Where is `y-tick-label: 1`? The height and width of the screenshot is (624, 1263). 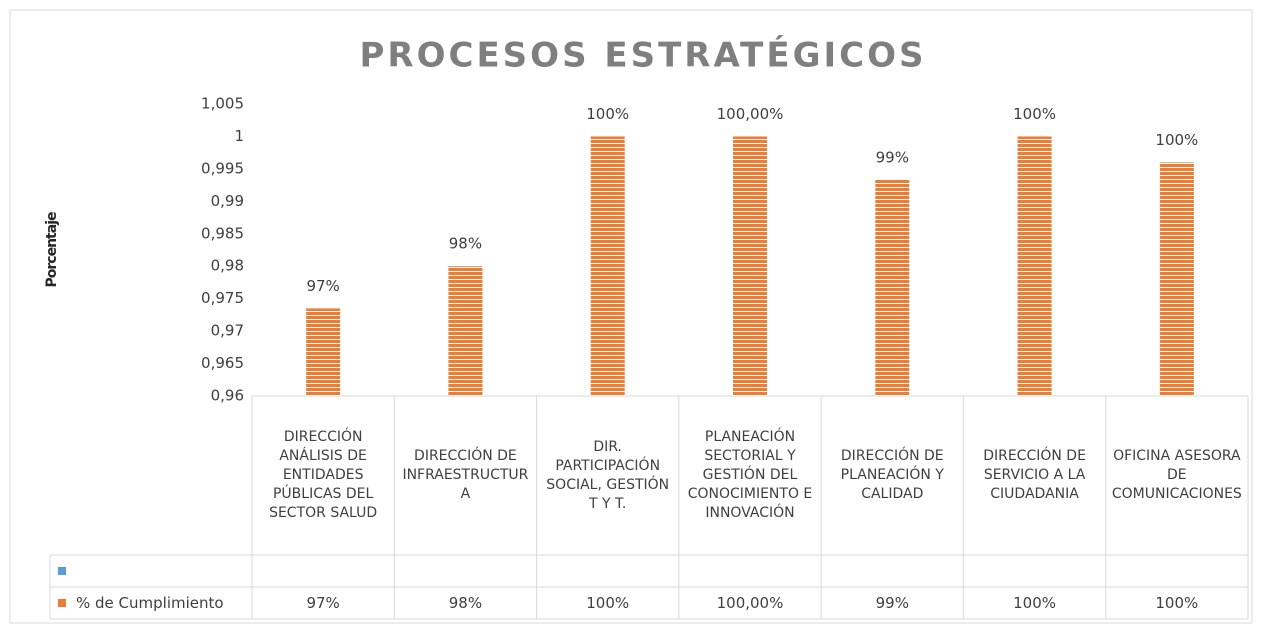 y-tick-label: 1 is located at coordinates (239, 136).